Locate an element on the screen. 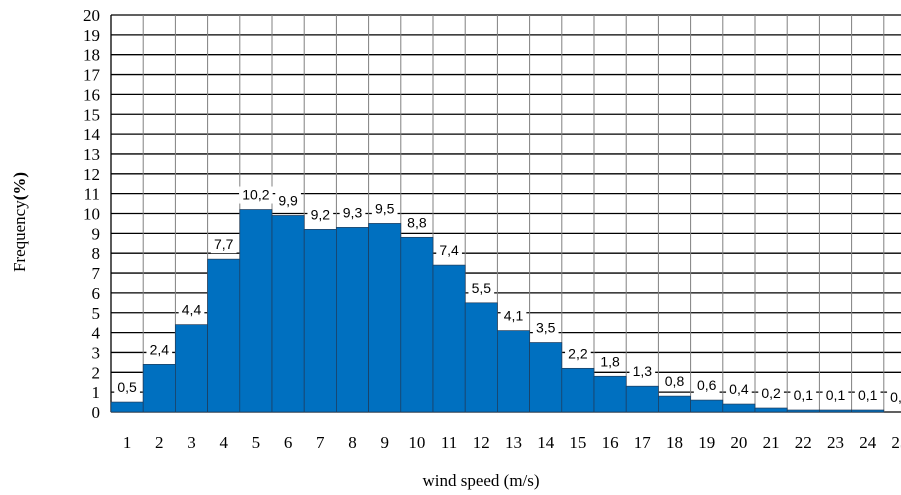 The height and width of the screenshot is (495, 901). x-tick-label: 8 is located at coordinates (352, 442).